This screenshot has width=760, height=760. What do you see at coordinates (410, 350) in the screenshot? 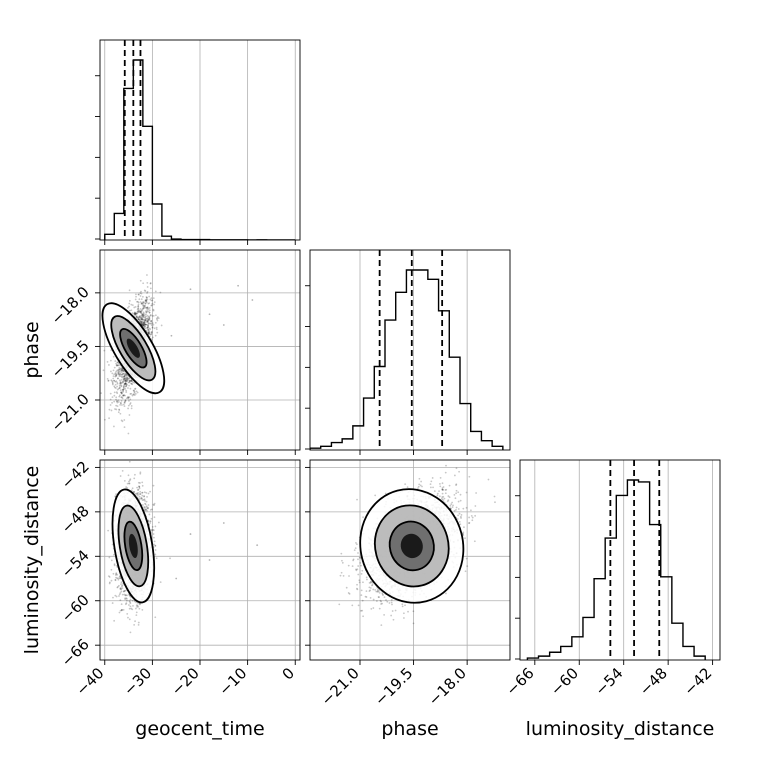
I see `axes-frame` at bounding box center [410, 350].